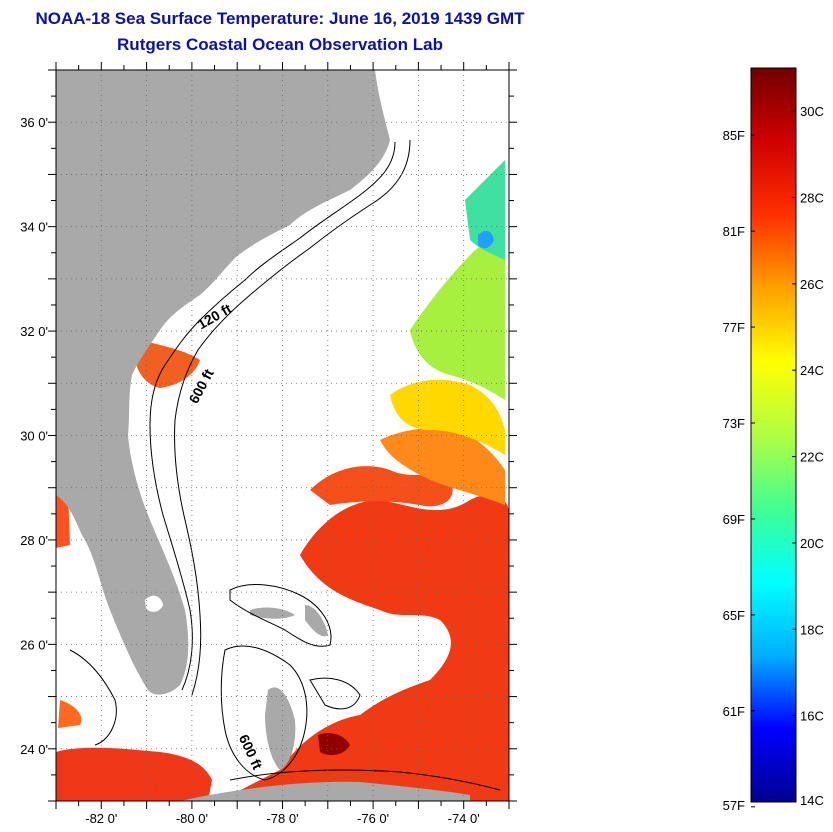 Image resolution: width=833 pixels, height=832 pixels. Describe the element at coordinates (812, 543) in the screenshot. I see `celsius-tick-label: 20C` at that location.